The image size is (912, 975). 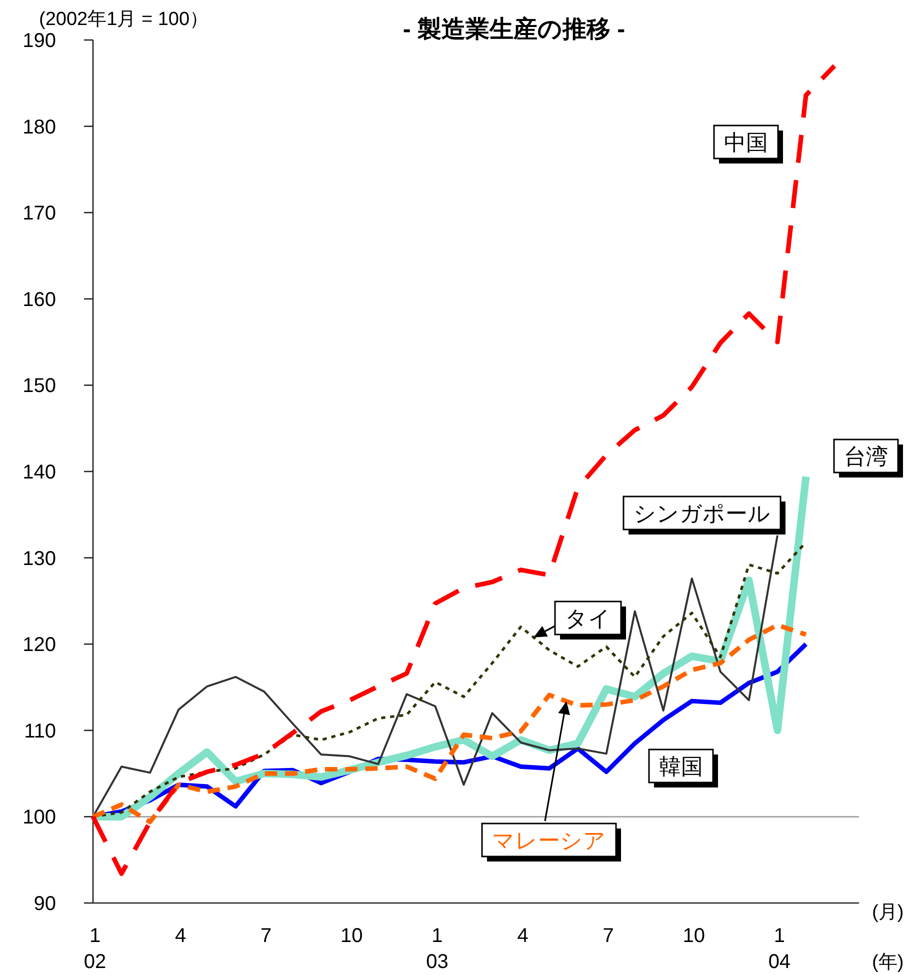 I want to click on series-label: タイ, so click(x=588, y=618).